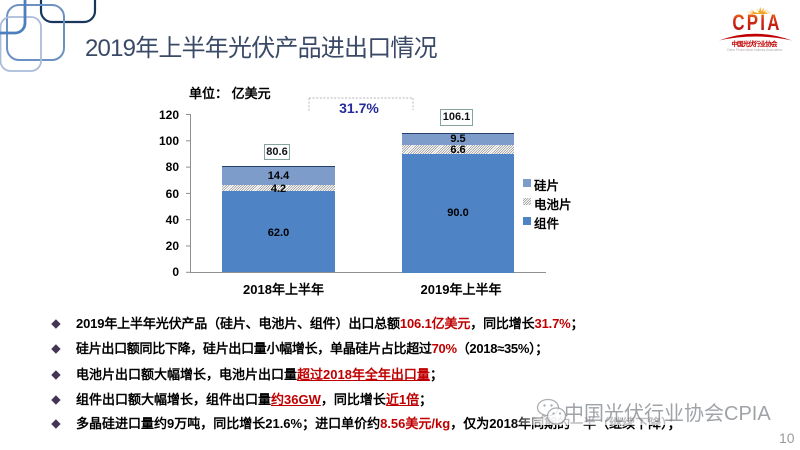 This screenshot has width=800, height=450. I want to click on svg-text:China Photovoltaic Industry As: China Photovoltaic Industry Association, so click(755, 50).